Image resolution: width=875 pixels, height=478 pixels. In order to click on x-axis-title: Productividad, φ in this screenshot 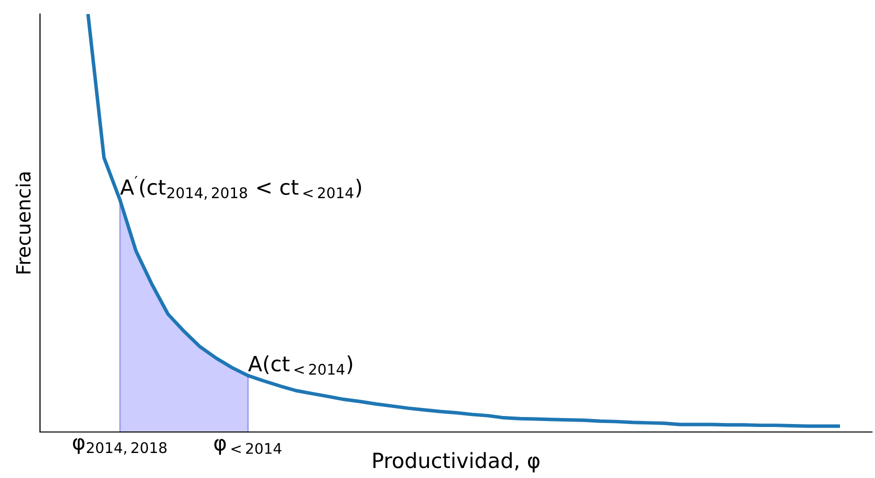, I will do `click(456, 462)`.